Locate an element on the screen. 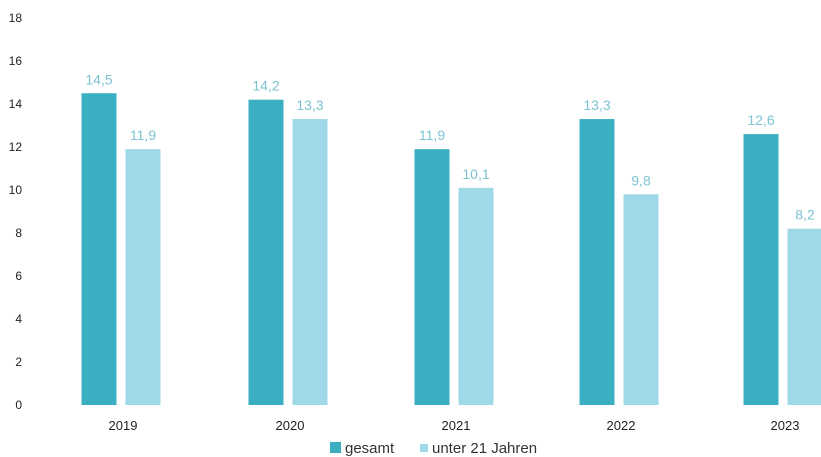 The height and width of the screenshot is (457, 821). data-label: 12,6 is located at coordinates (760, 120).